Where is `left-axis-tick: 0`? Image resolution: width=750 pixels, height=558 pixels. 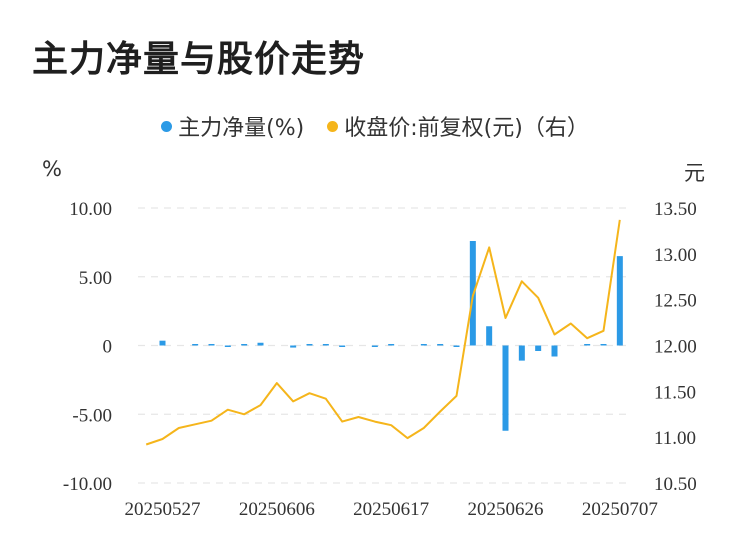 left-axis-tick: 0 is located at coordinates (108, 347).